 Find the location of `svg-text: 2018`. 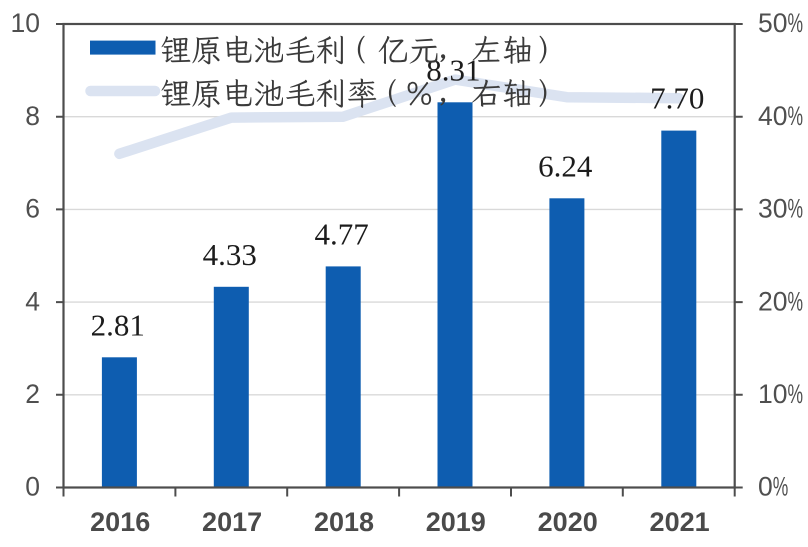

svg-text: 2018 is located at coordinates (344, 522).